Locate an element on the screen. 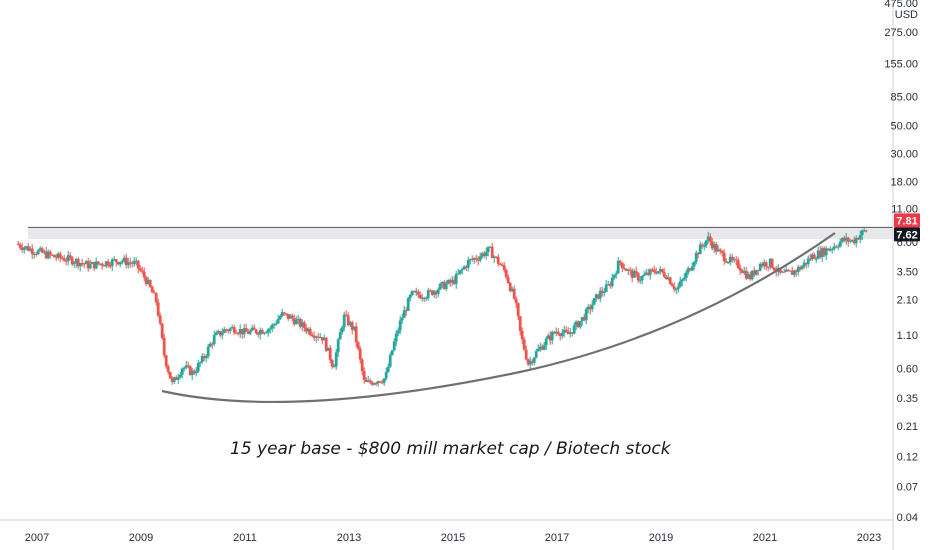 Image resolution: width=932 pixels, height=550 pixels. price-badges: 7.81 7.62 is located at coordinates (907, 227).